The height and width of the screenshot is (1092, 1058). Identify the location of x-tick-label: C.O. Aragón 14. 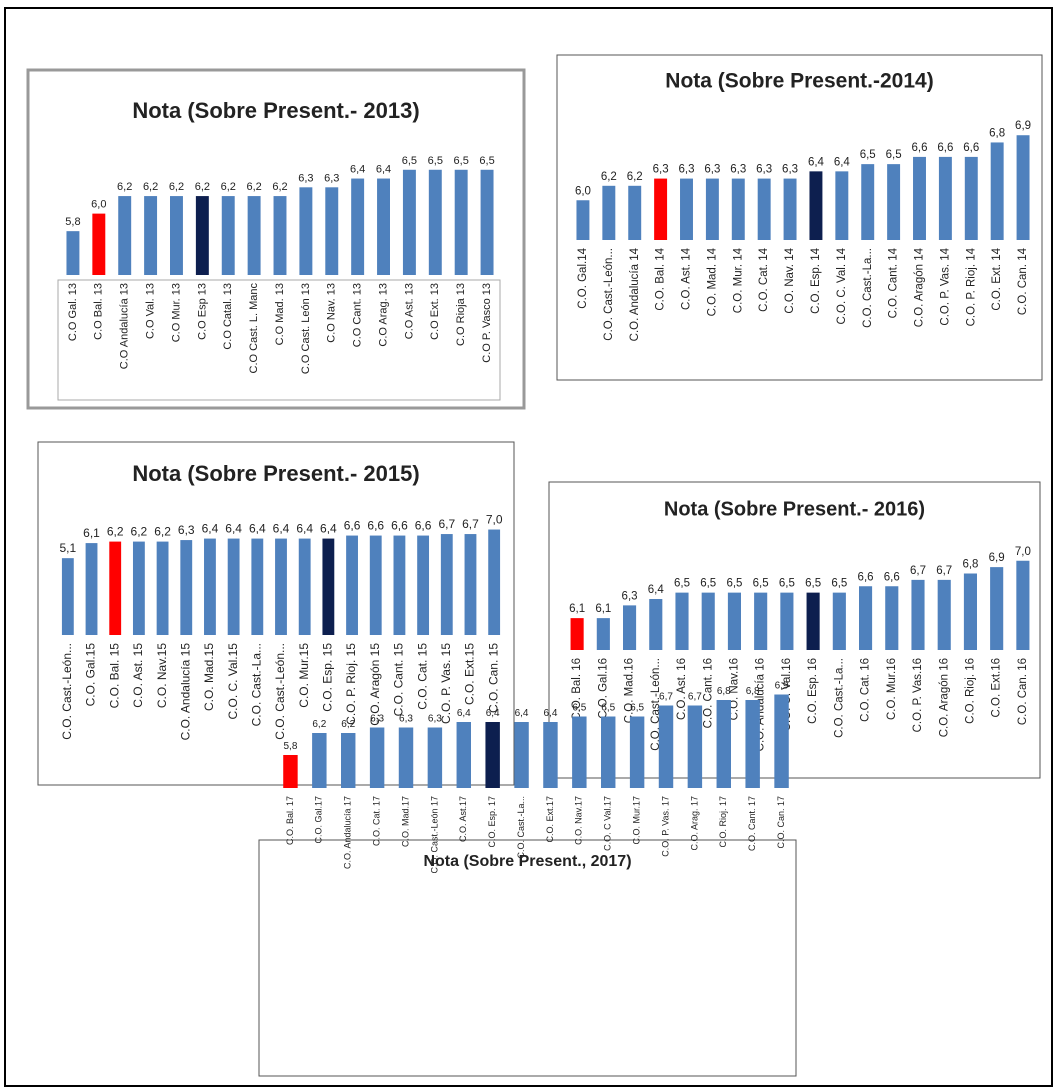
(920, 287).